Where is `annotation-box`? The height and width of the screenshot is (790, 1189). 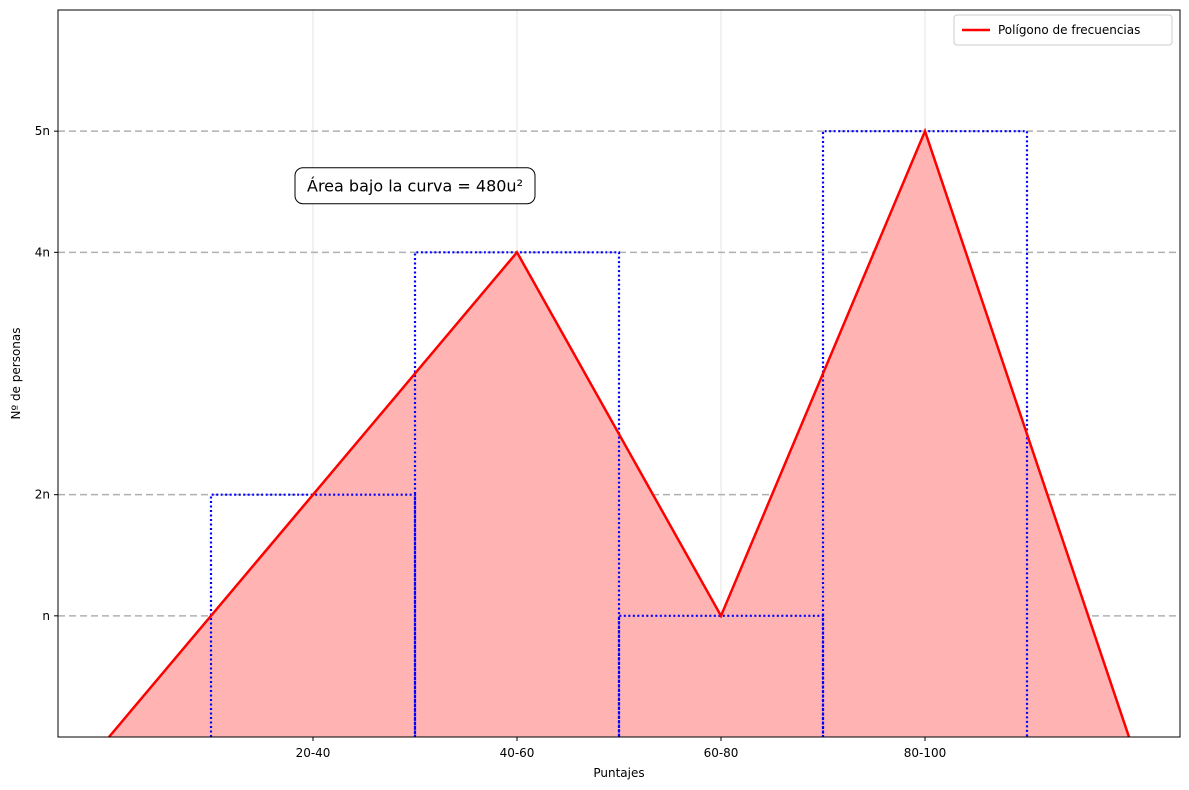
annotation-box is located at coordinates (415, 186).